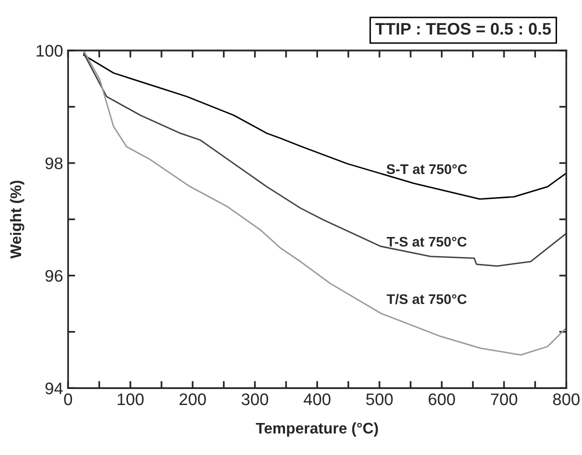 Image resolution: width=582 pixels, height=455 pixels. I want to click on y-tick-label: 96, so click(53, 276).